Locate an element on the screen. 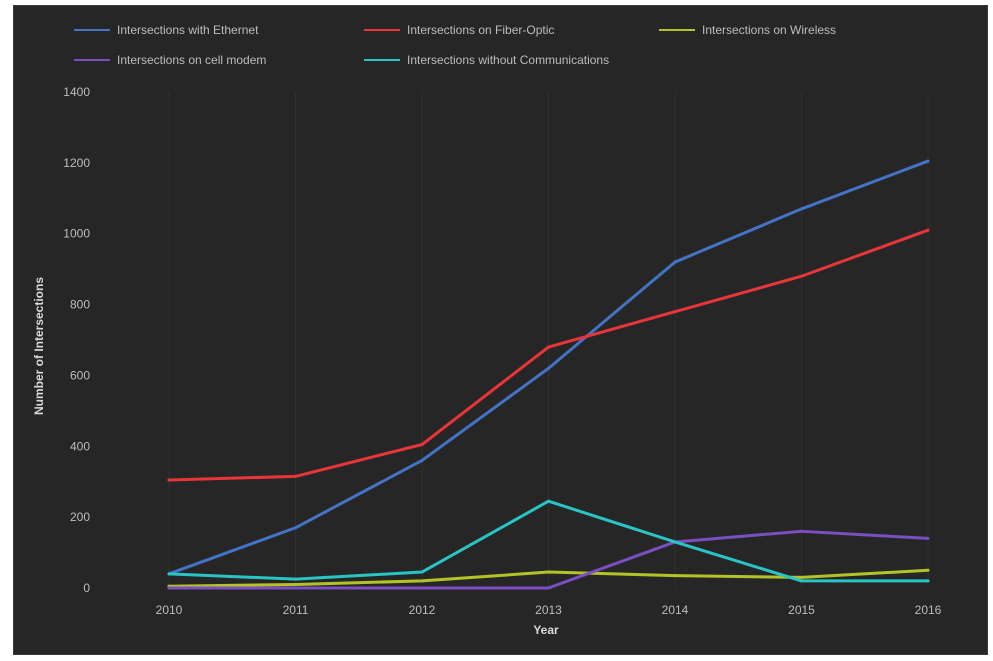 The height and width of the screenshot is (661, 993). legend-label: Intersections without Communications is located at coordinates (508, 60).